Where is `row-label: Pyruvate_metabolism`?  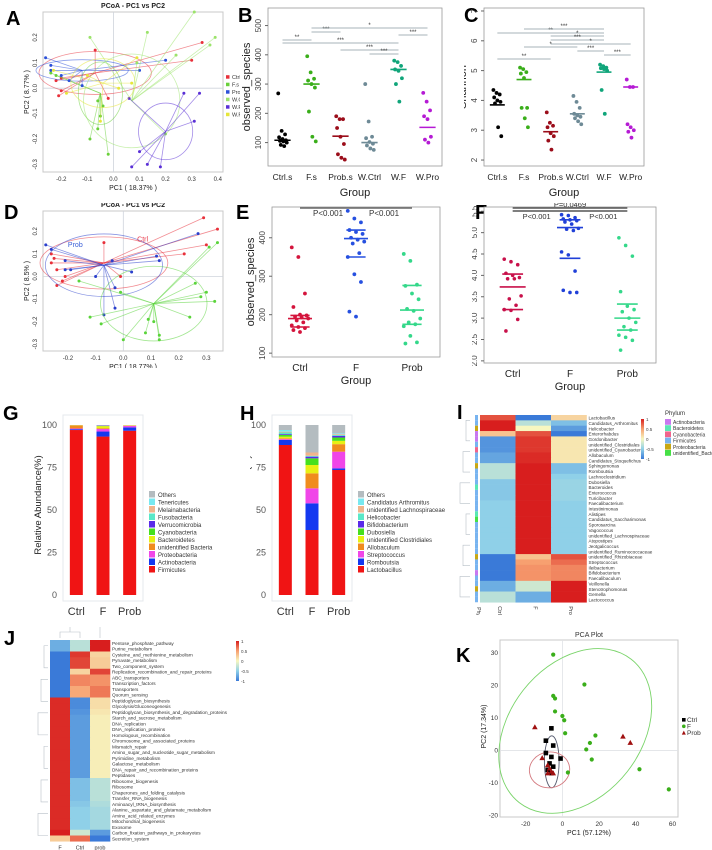 row-label: Pyruvate_metabolism is located at coordinates (134, 660).